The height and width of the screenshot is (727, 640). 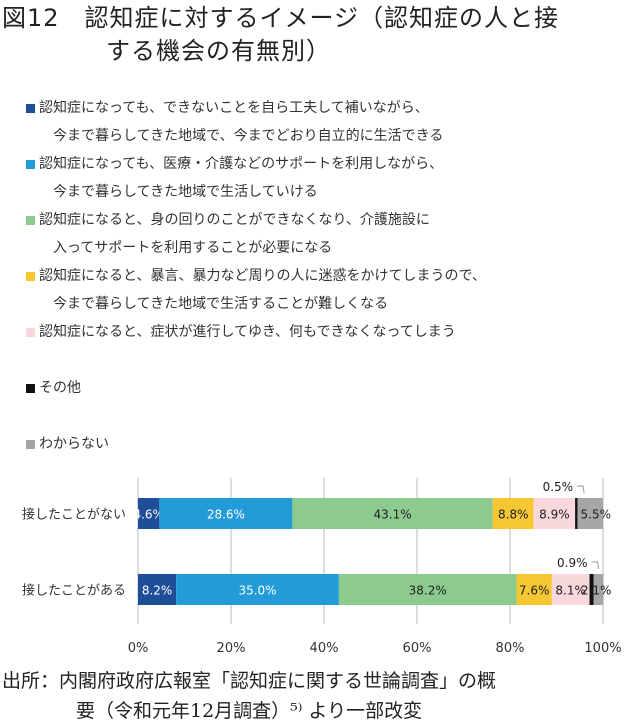 I want to click on data-label: 35.0%, so click(x=257, y=591).